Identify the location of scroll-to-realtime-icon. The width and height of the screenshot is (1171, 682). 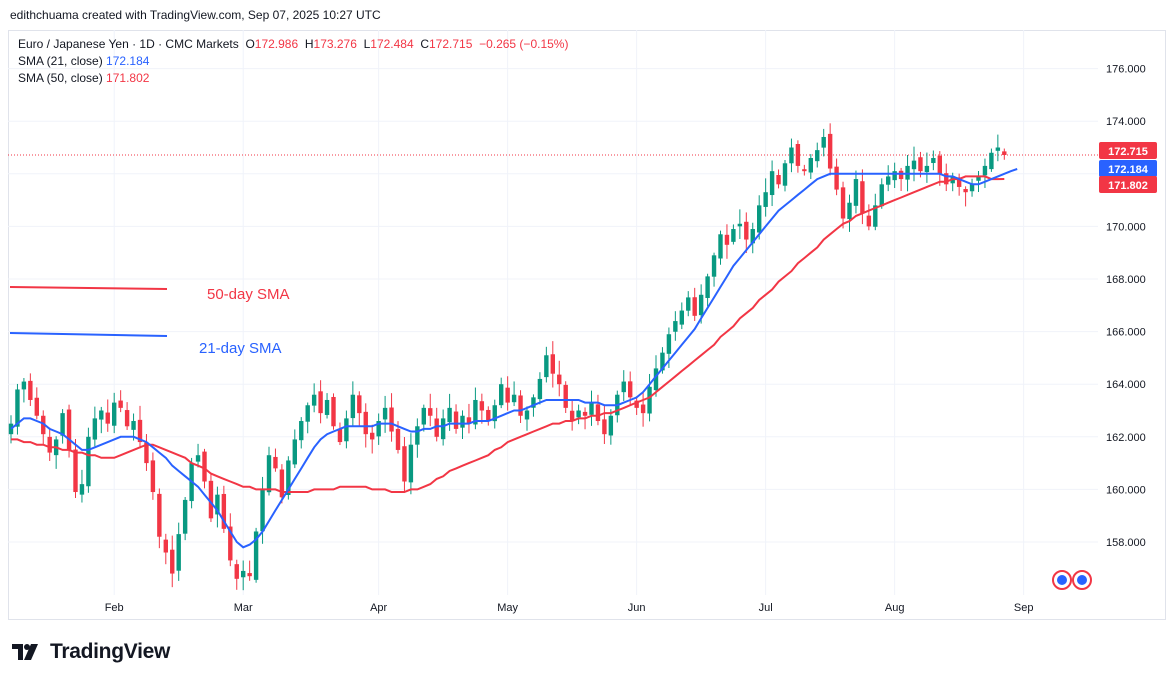
(1072, 580).